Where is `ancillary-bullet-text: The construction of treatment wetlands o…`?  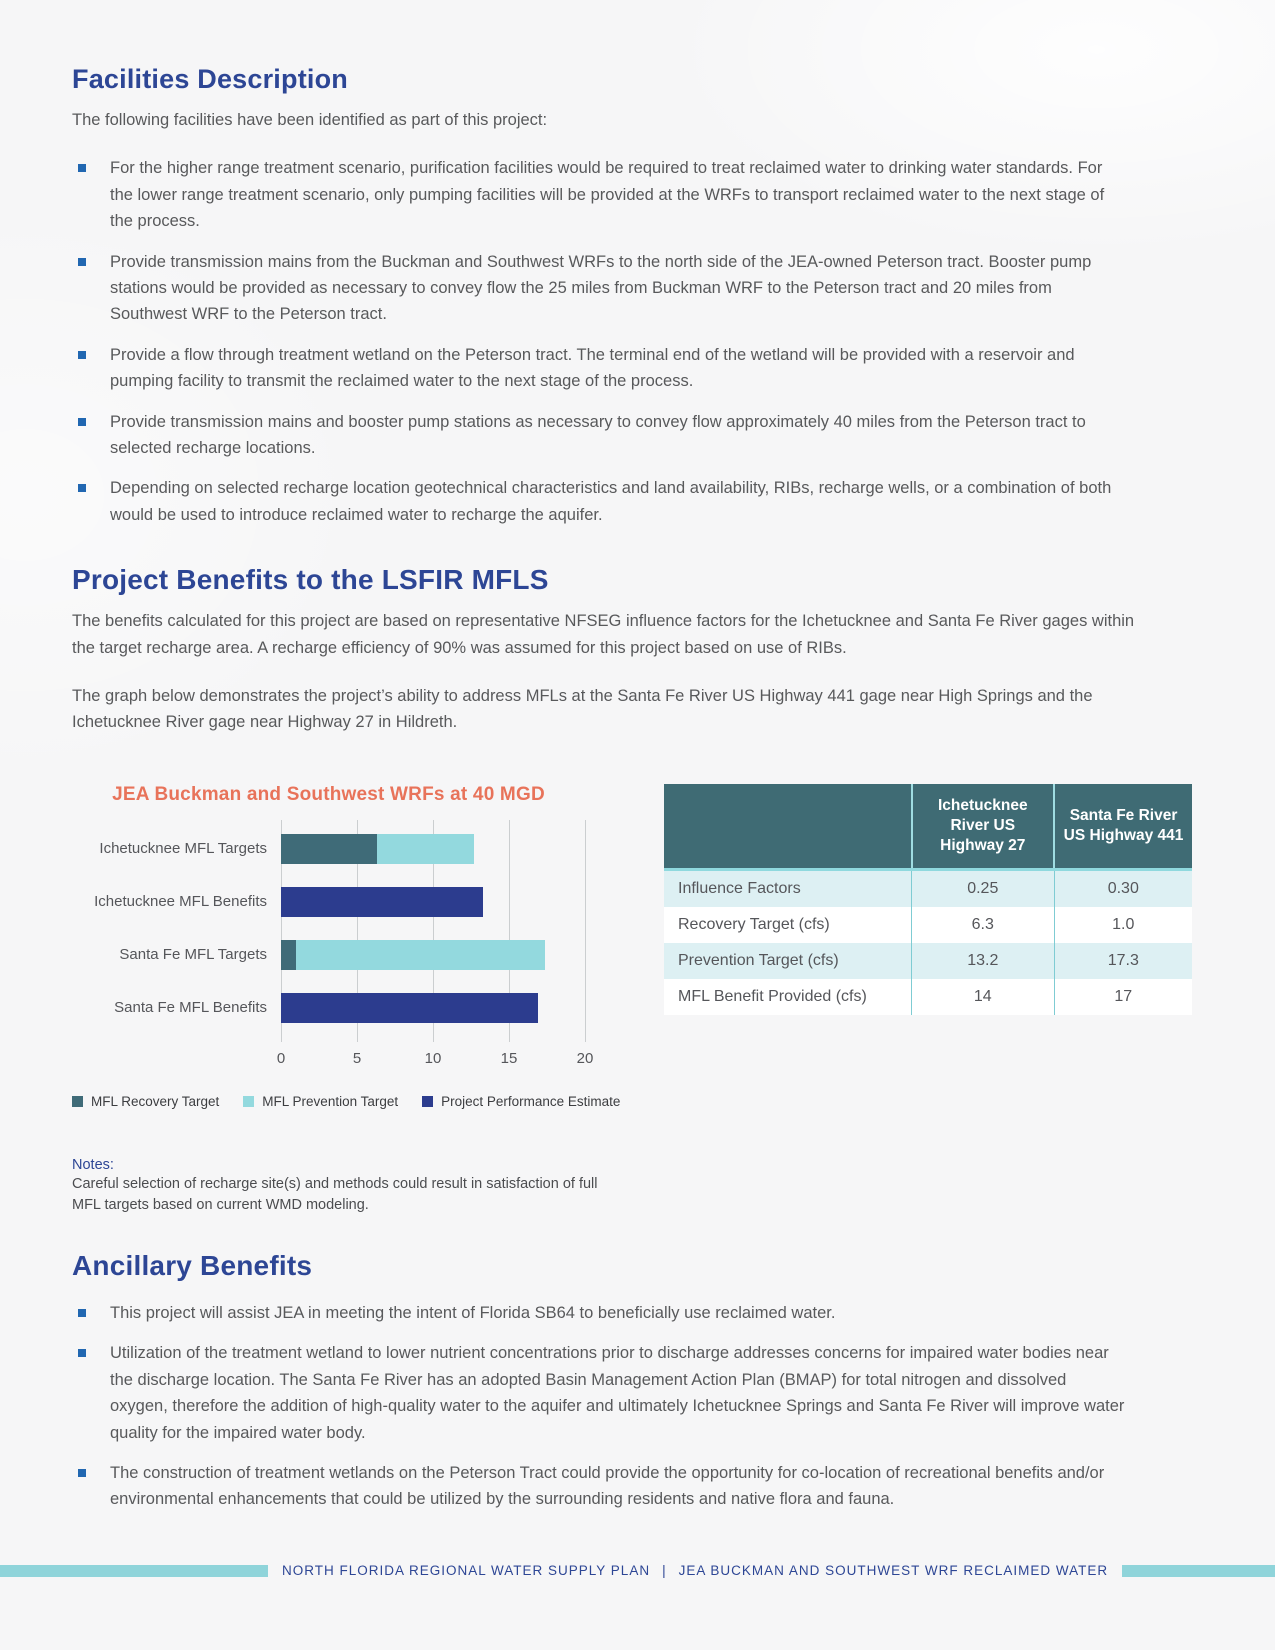
ancillary-bullet-text: The construction of treatment wetlands o… is located at coordinates (607, 1486).